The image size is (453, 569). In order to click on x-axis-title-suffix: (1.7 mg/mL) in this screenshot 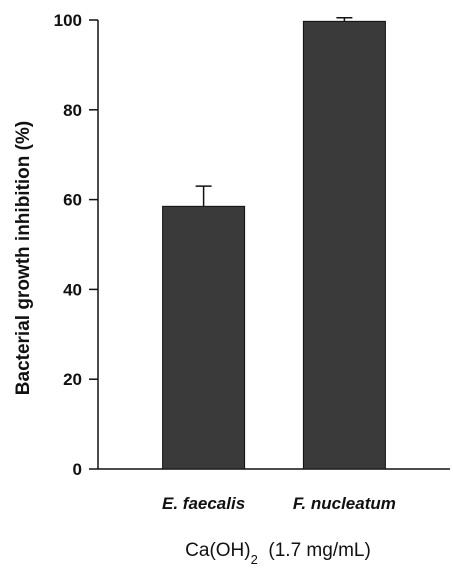, I will do `click(314, 550)`.